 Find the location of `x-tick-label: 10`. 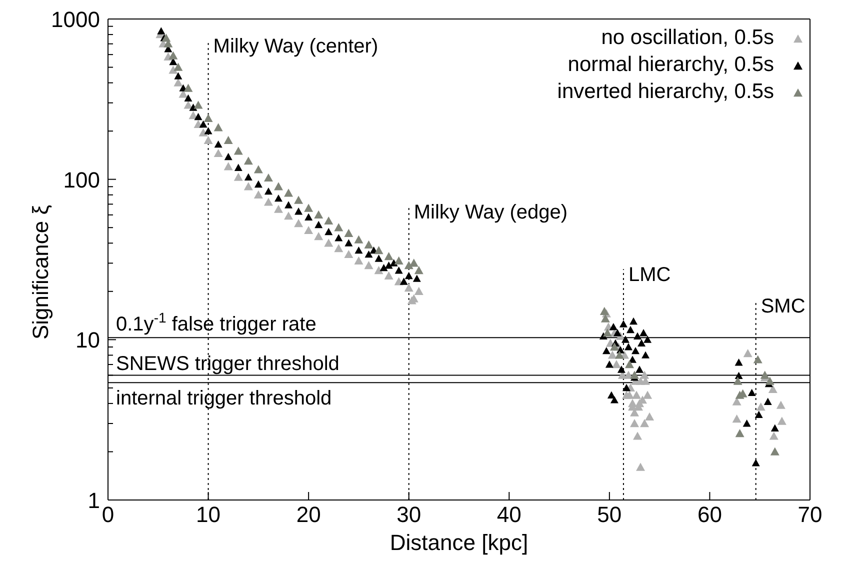

x-tick-label: 10 is located at coordinates (208, 514).